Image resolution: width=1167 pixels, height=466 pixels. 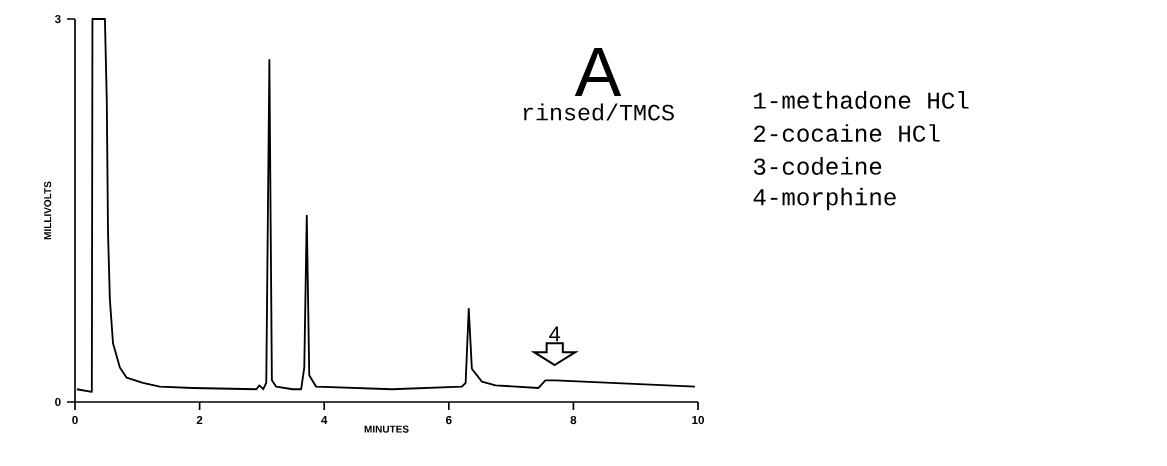 What do you see at coordinates (48, 210) in the screenshot?
I see `y-axis-title: MILLIVOLTS` at bounding box center [48, 210].